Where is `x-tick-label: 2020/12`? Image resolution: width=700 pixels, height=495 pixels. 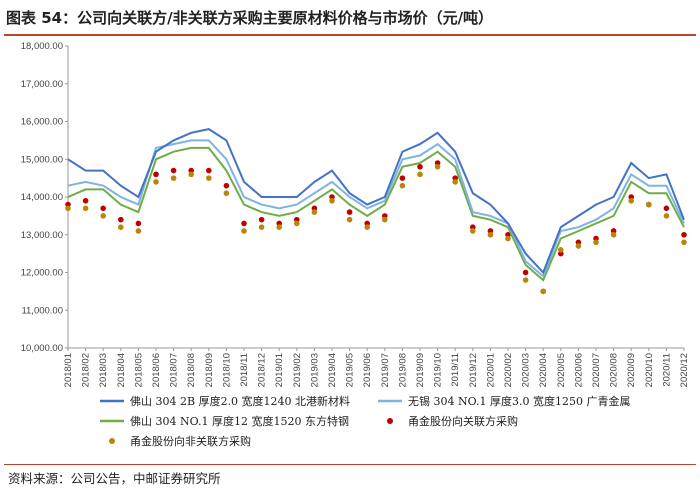 x-tick-label: 2020/12 is located at coordinates (684, 370).